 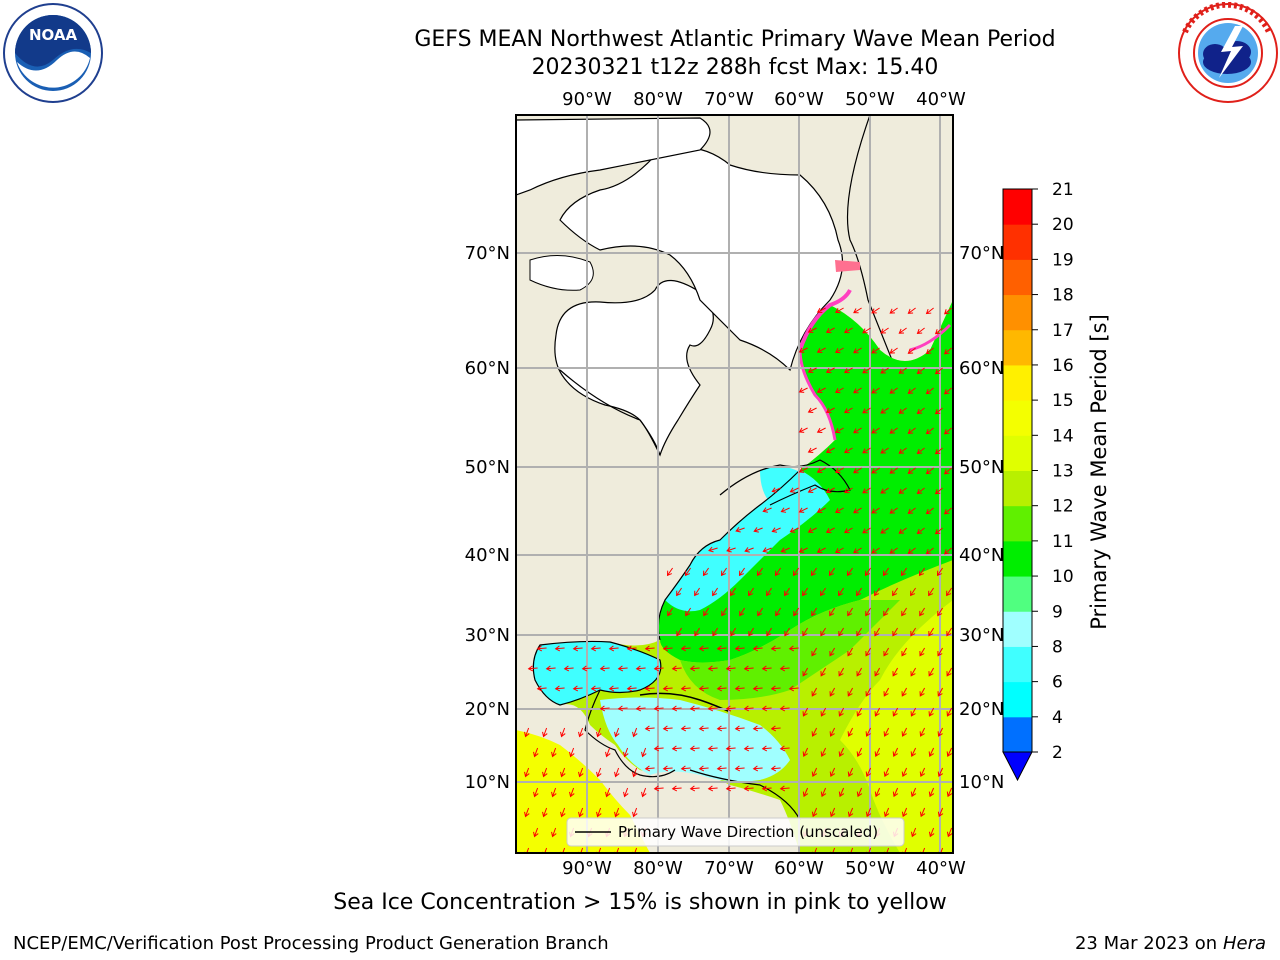 I want to click on colorbar-tick-label: 9, so click(x=1057, y=612).